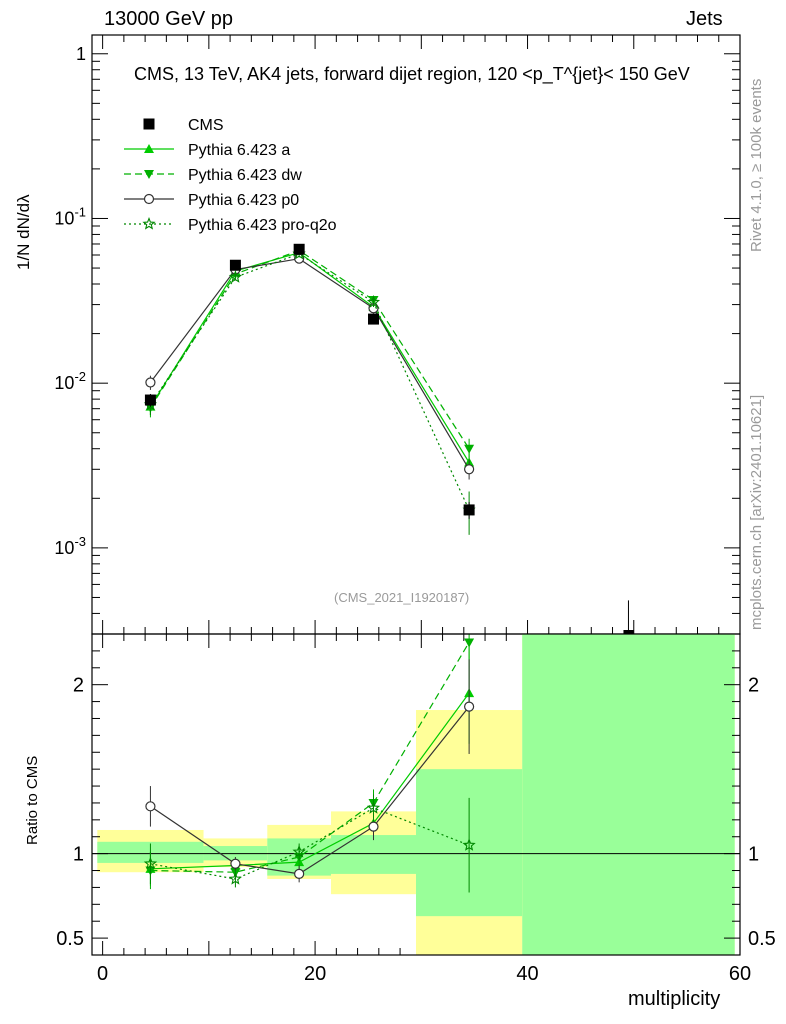  I want to click on ratio-y-tick-label-right: 2, so click(753, 686).